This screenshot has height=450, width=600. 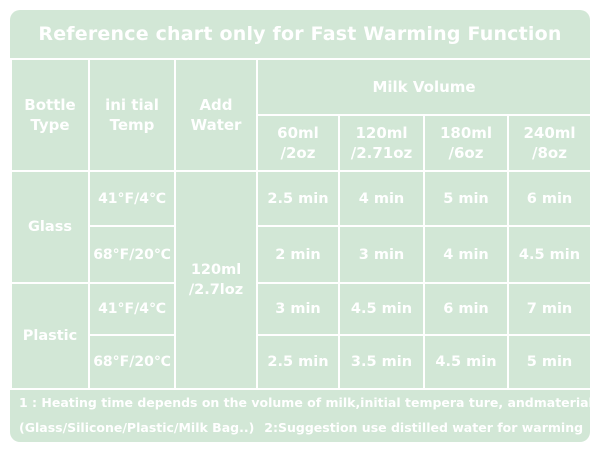 What do you see at coordinates (548, 309) in the screenshot?
I see `time-cell: 7 min` at bounding box center [548, 309].